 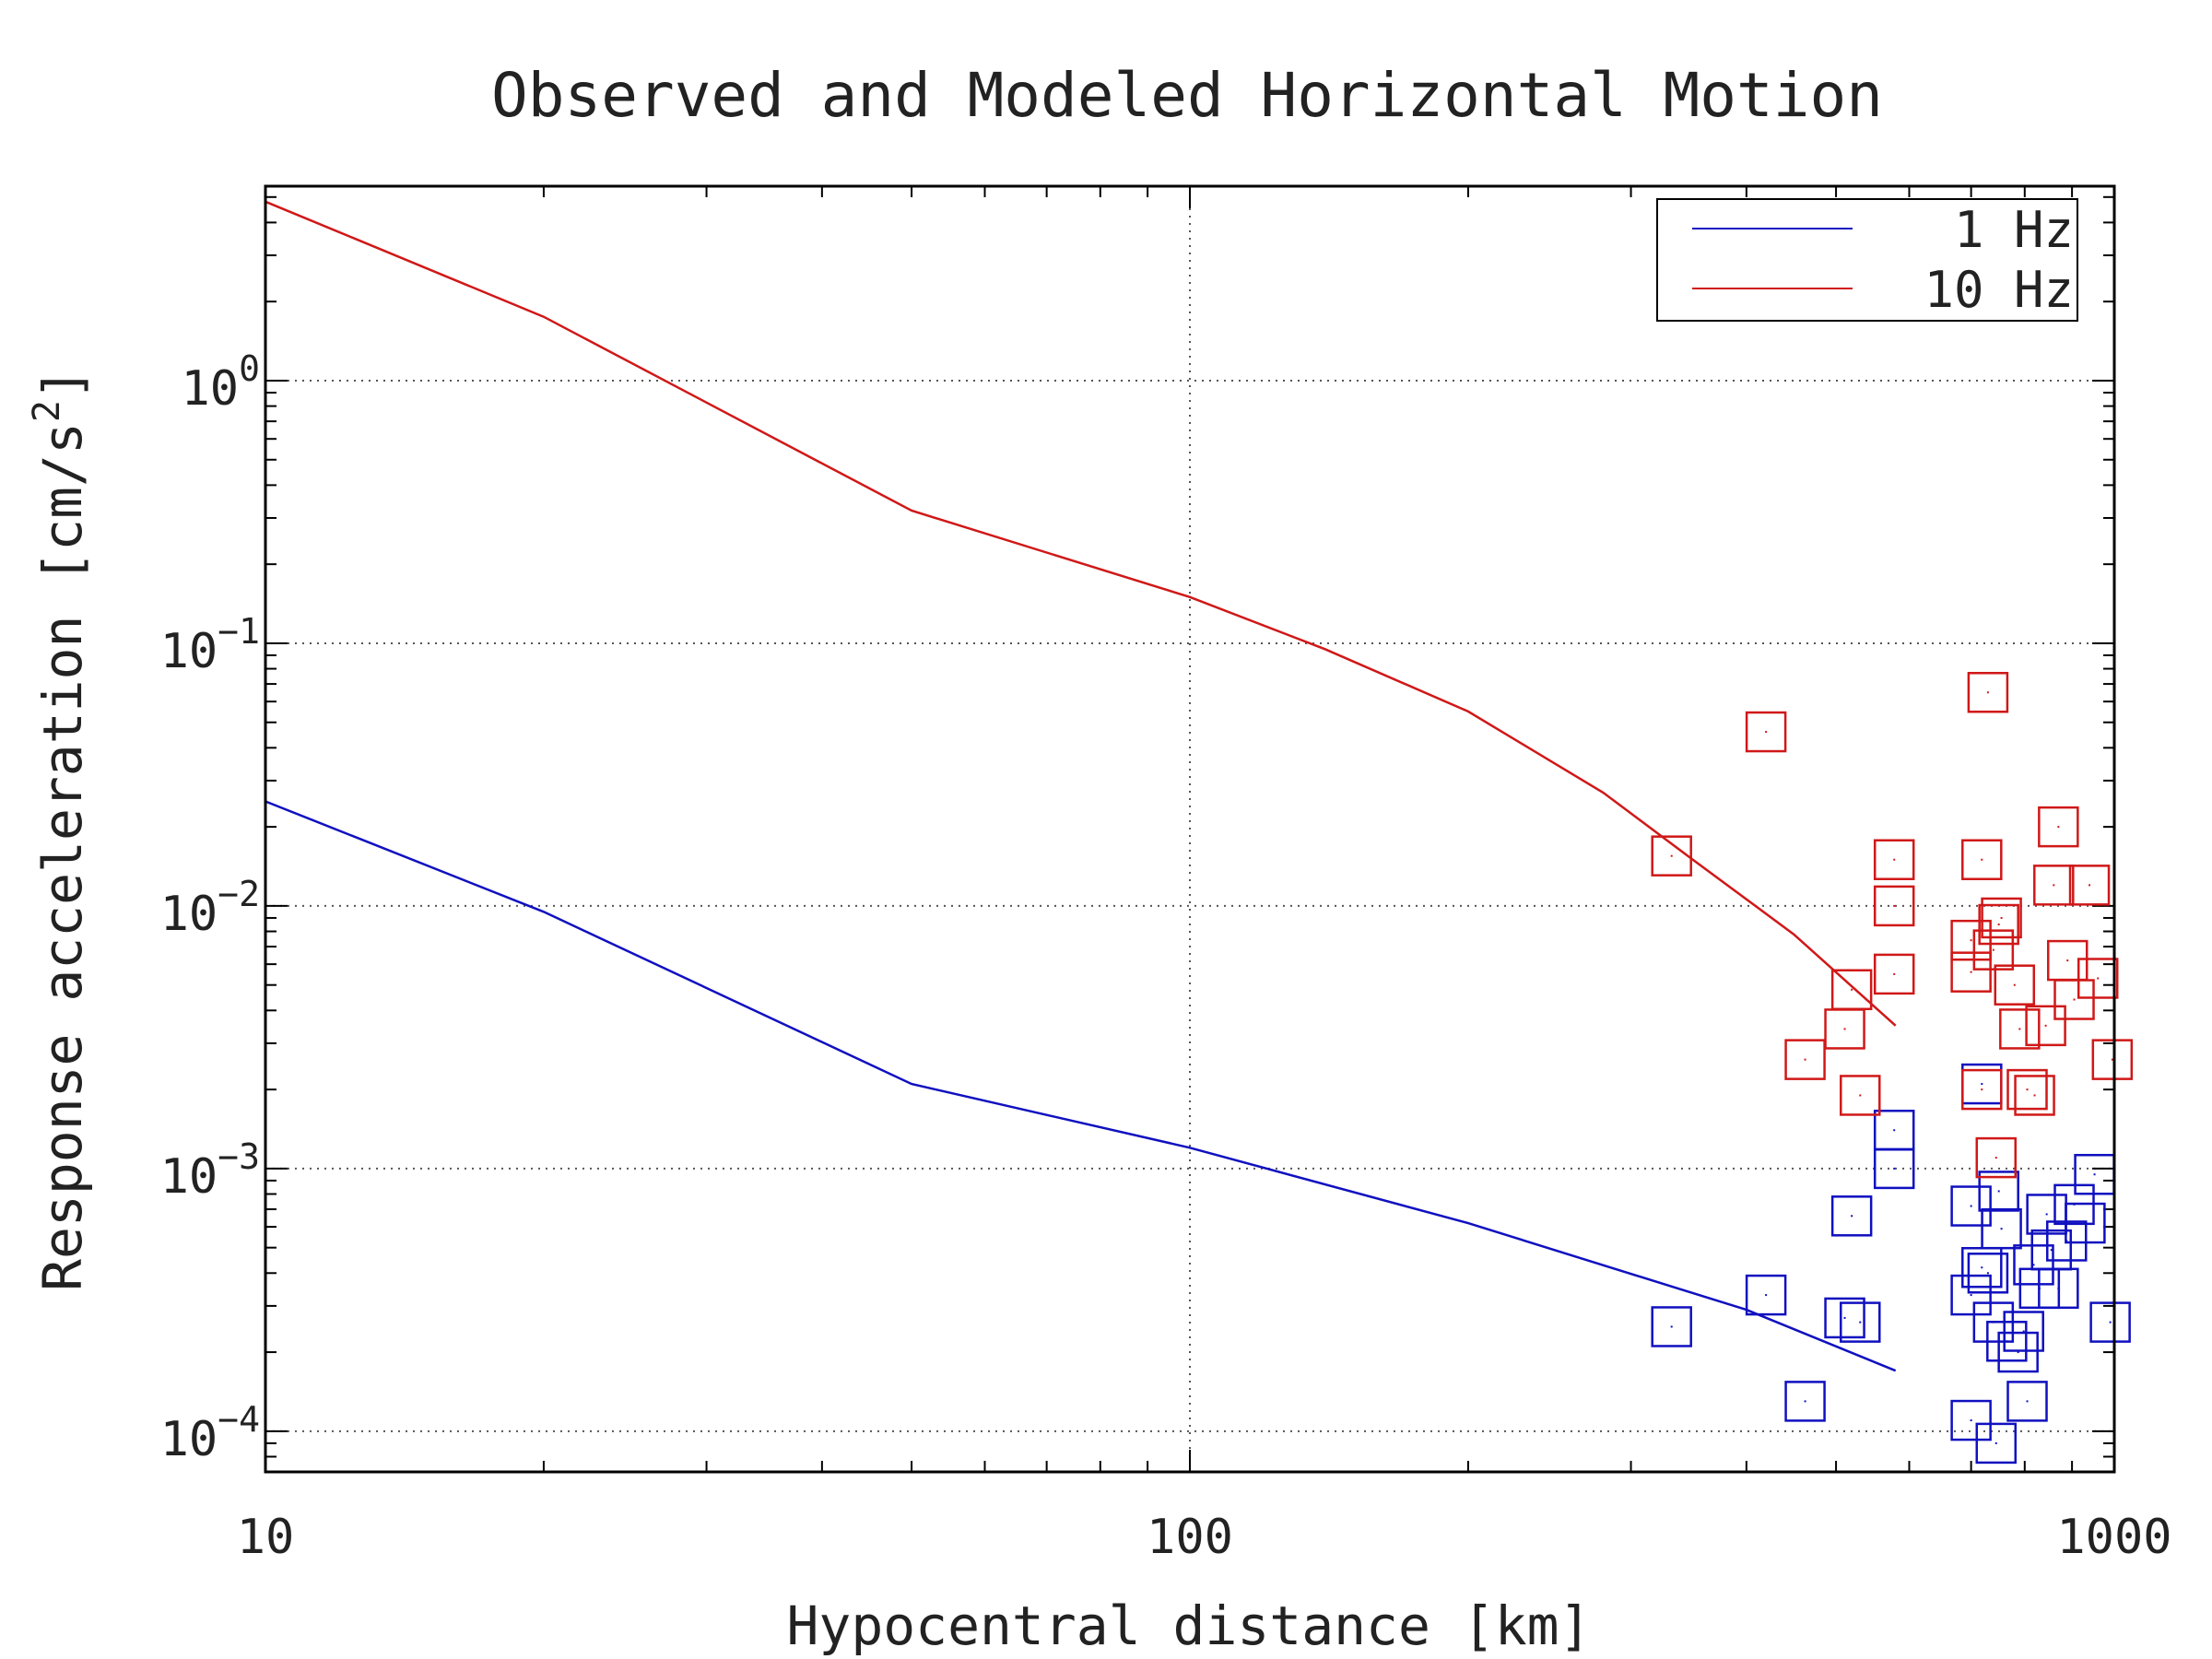 I want to click on y-tick-label: 10⁰, so click(x=220, y=382).